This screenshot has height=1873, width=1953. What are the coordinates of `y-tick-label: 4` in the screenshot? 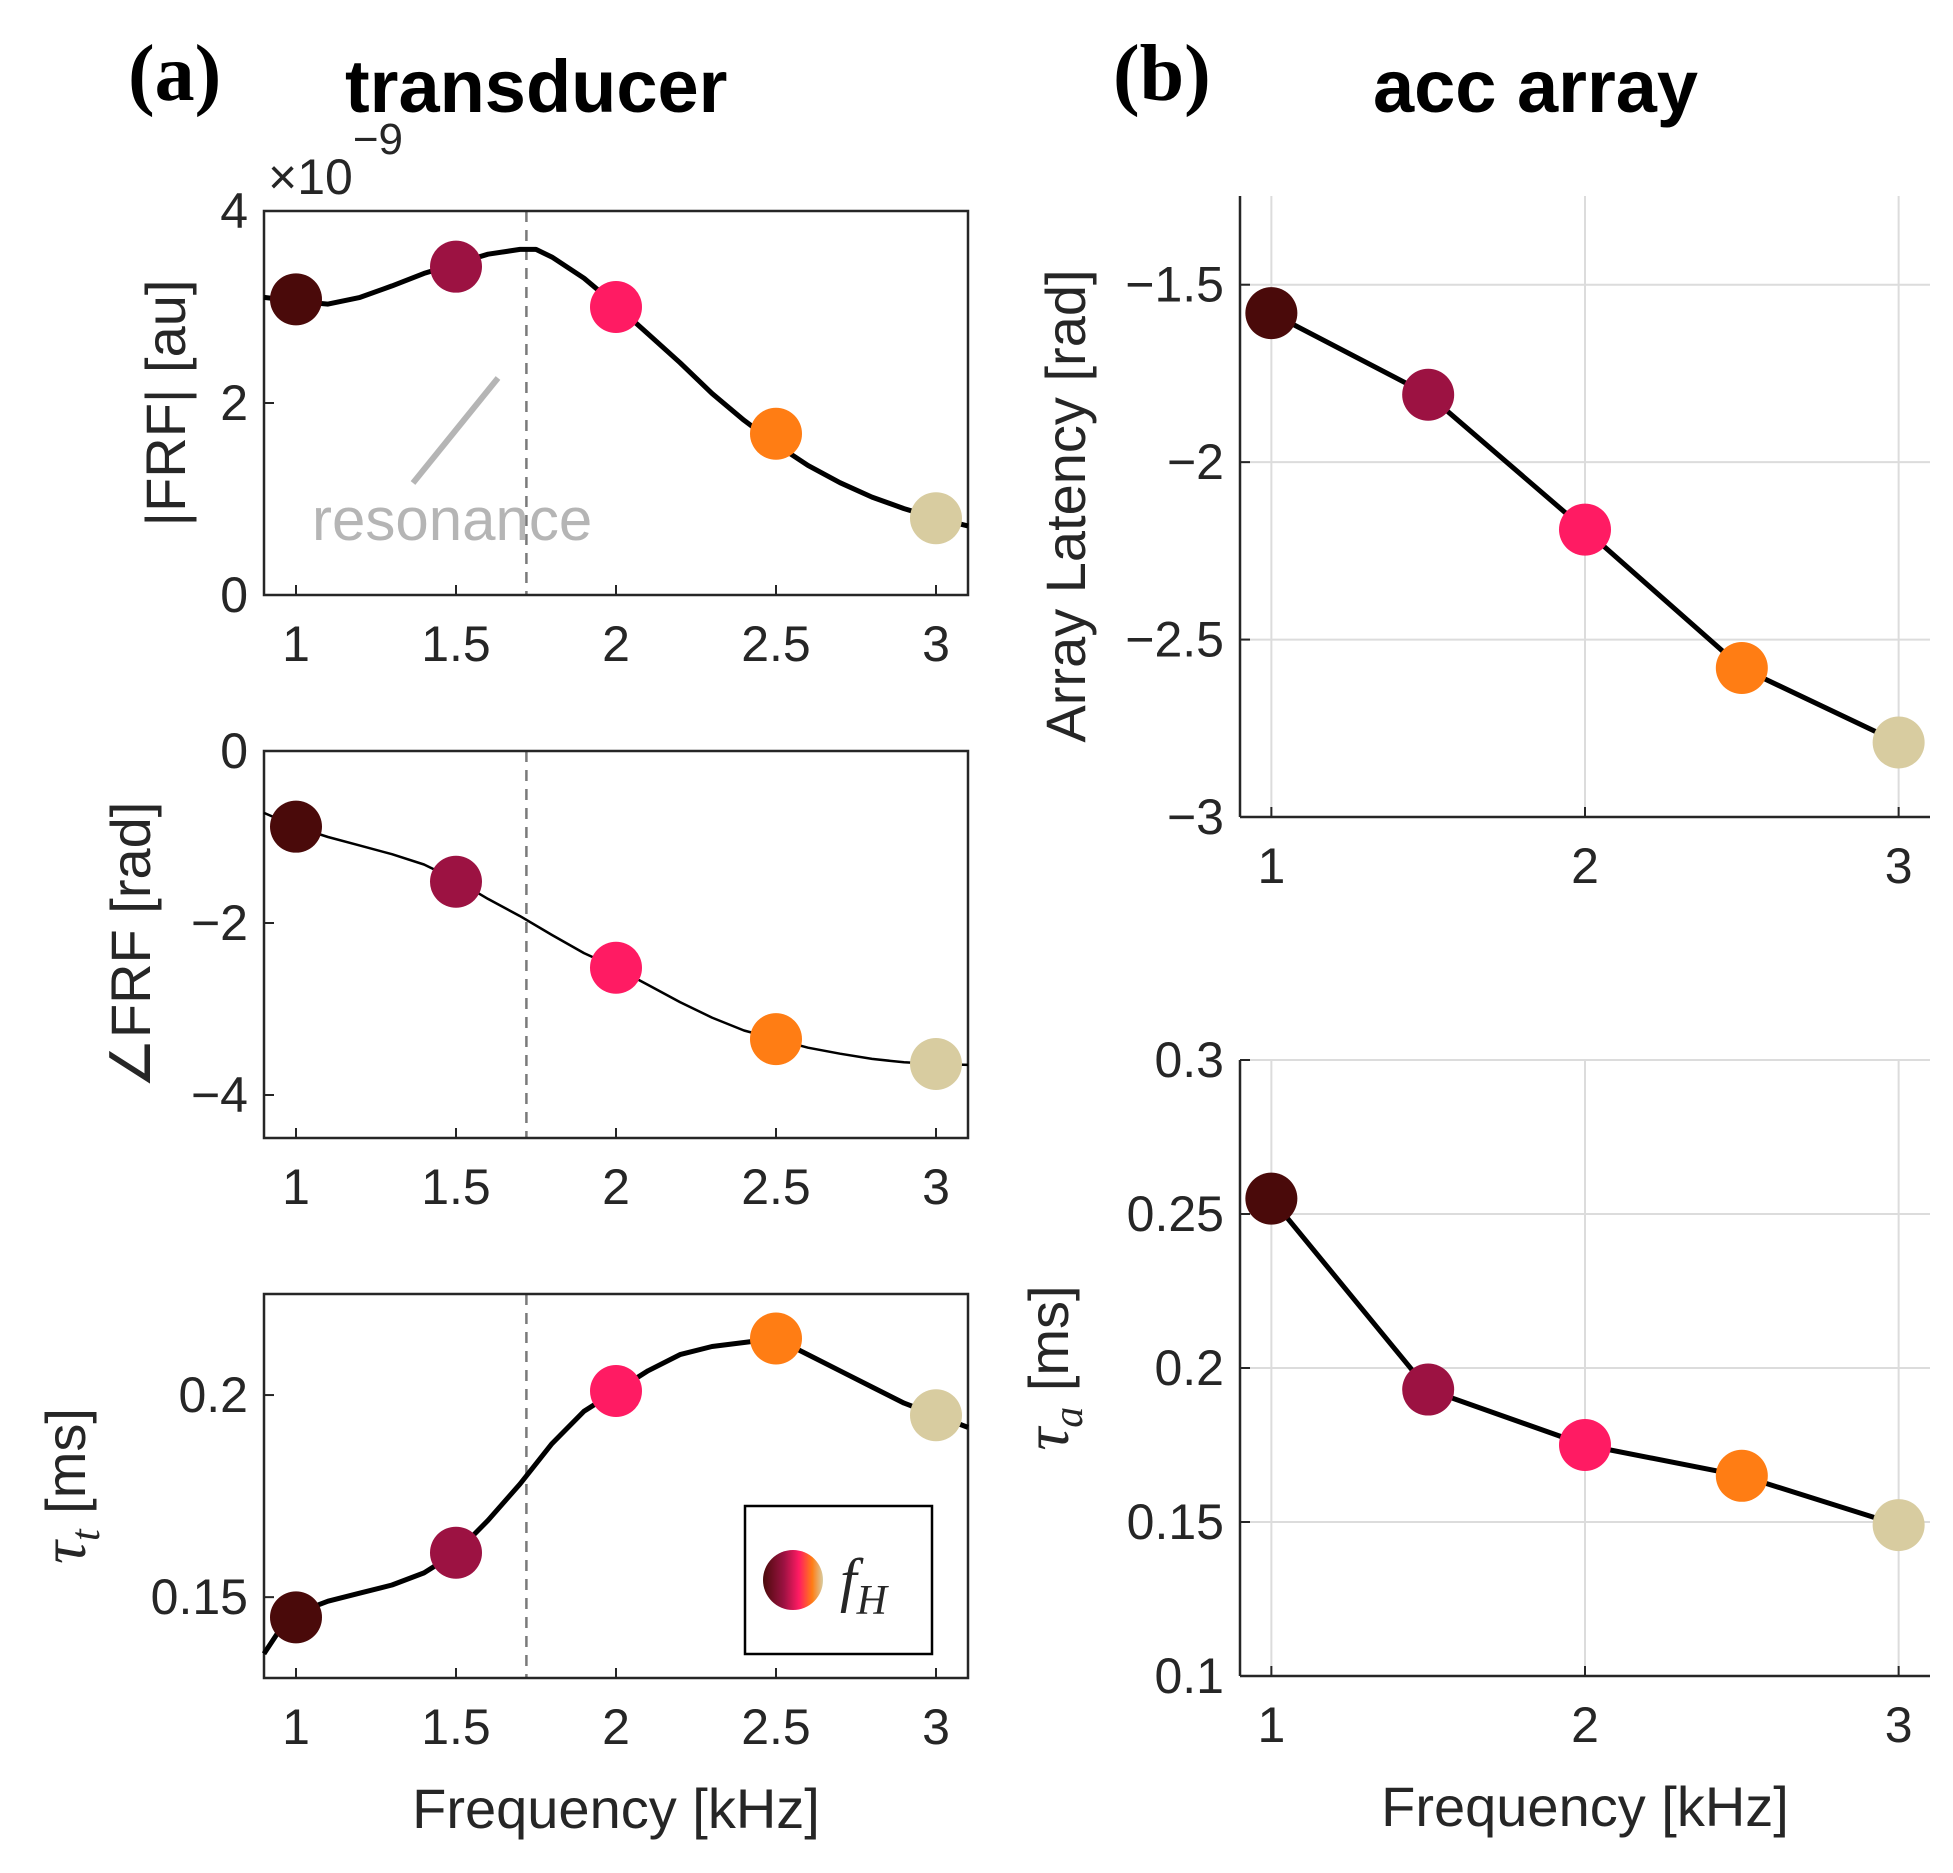 It's located at (234, 211).